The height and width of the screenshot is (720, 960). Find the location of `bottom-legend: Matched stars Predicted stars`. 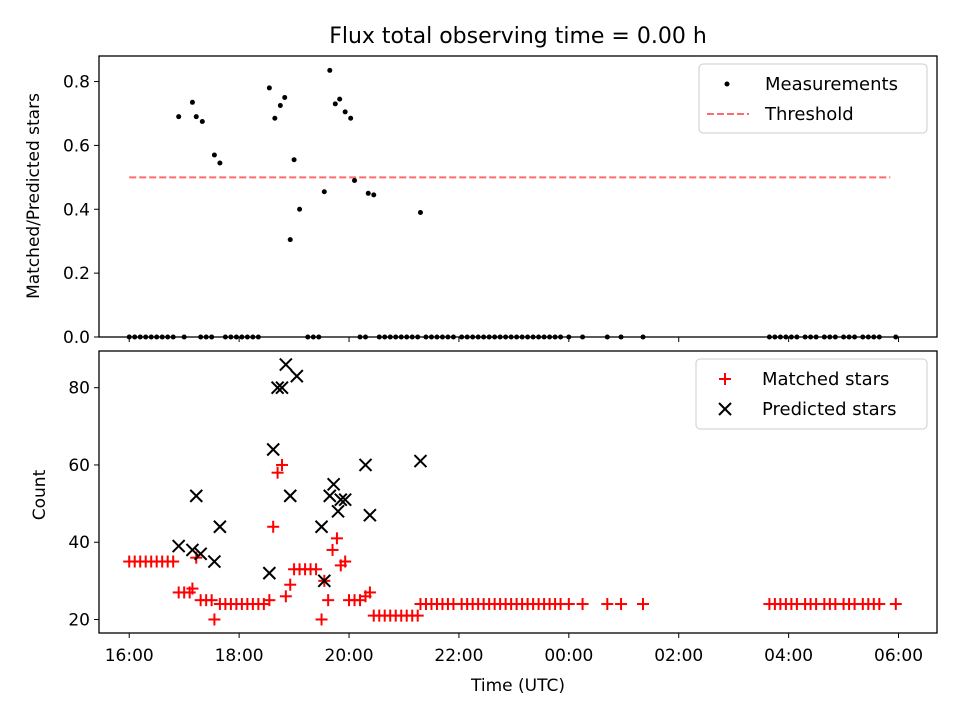

bottom-legend: Matched stars Predicted stars is located at coordinates (811, 394).